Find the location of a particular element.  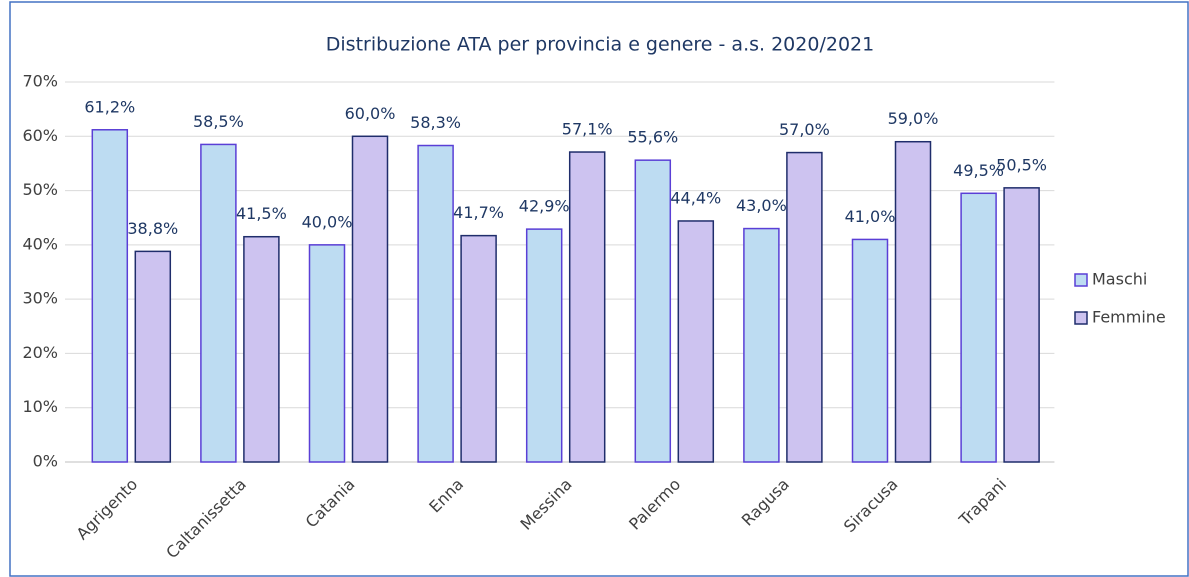

y-tick-label: 40% is located at coordinates (40, 243).